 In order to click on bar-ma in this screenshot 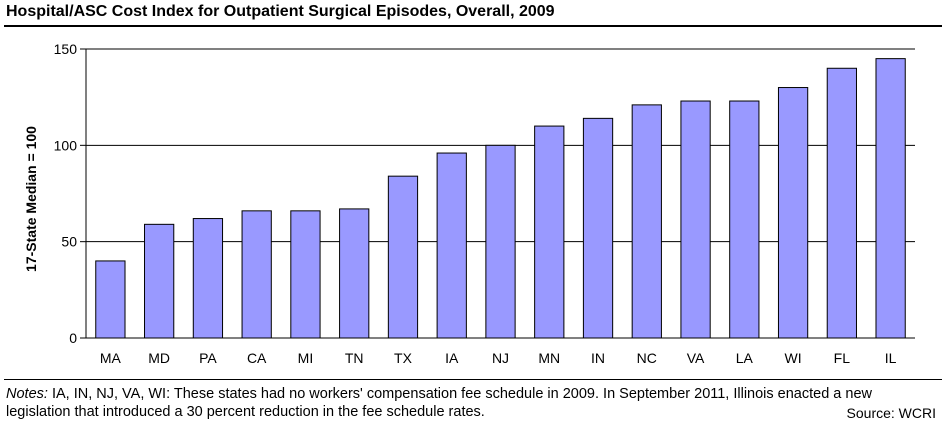, I will do `click(110, 299)`.